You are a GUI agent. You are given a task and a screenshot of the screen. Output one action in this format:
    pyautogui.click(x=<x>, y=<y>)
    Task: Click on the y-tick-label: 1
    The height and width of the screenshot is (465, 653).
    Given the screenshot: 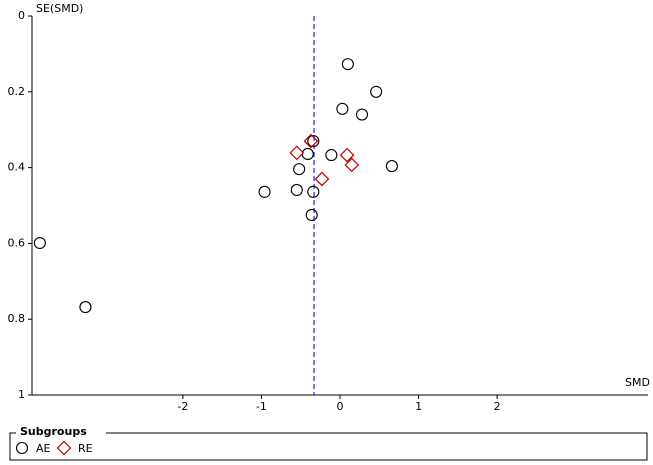 What is the action you would take?
    pyautogui.click(x=21, y=394)
    